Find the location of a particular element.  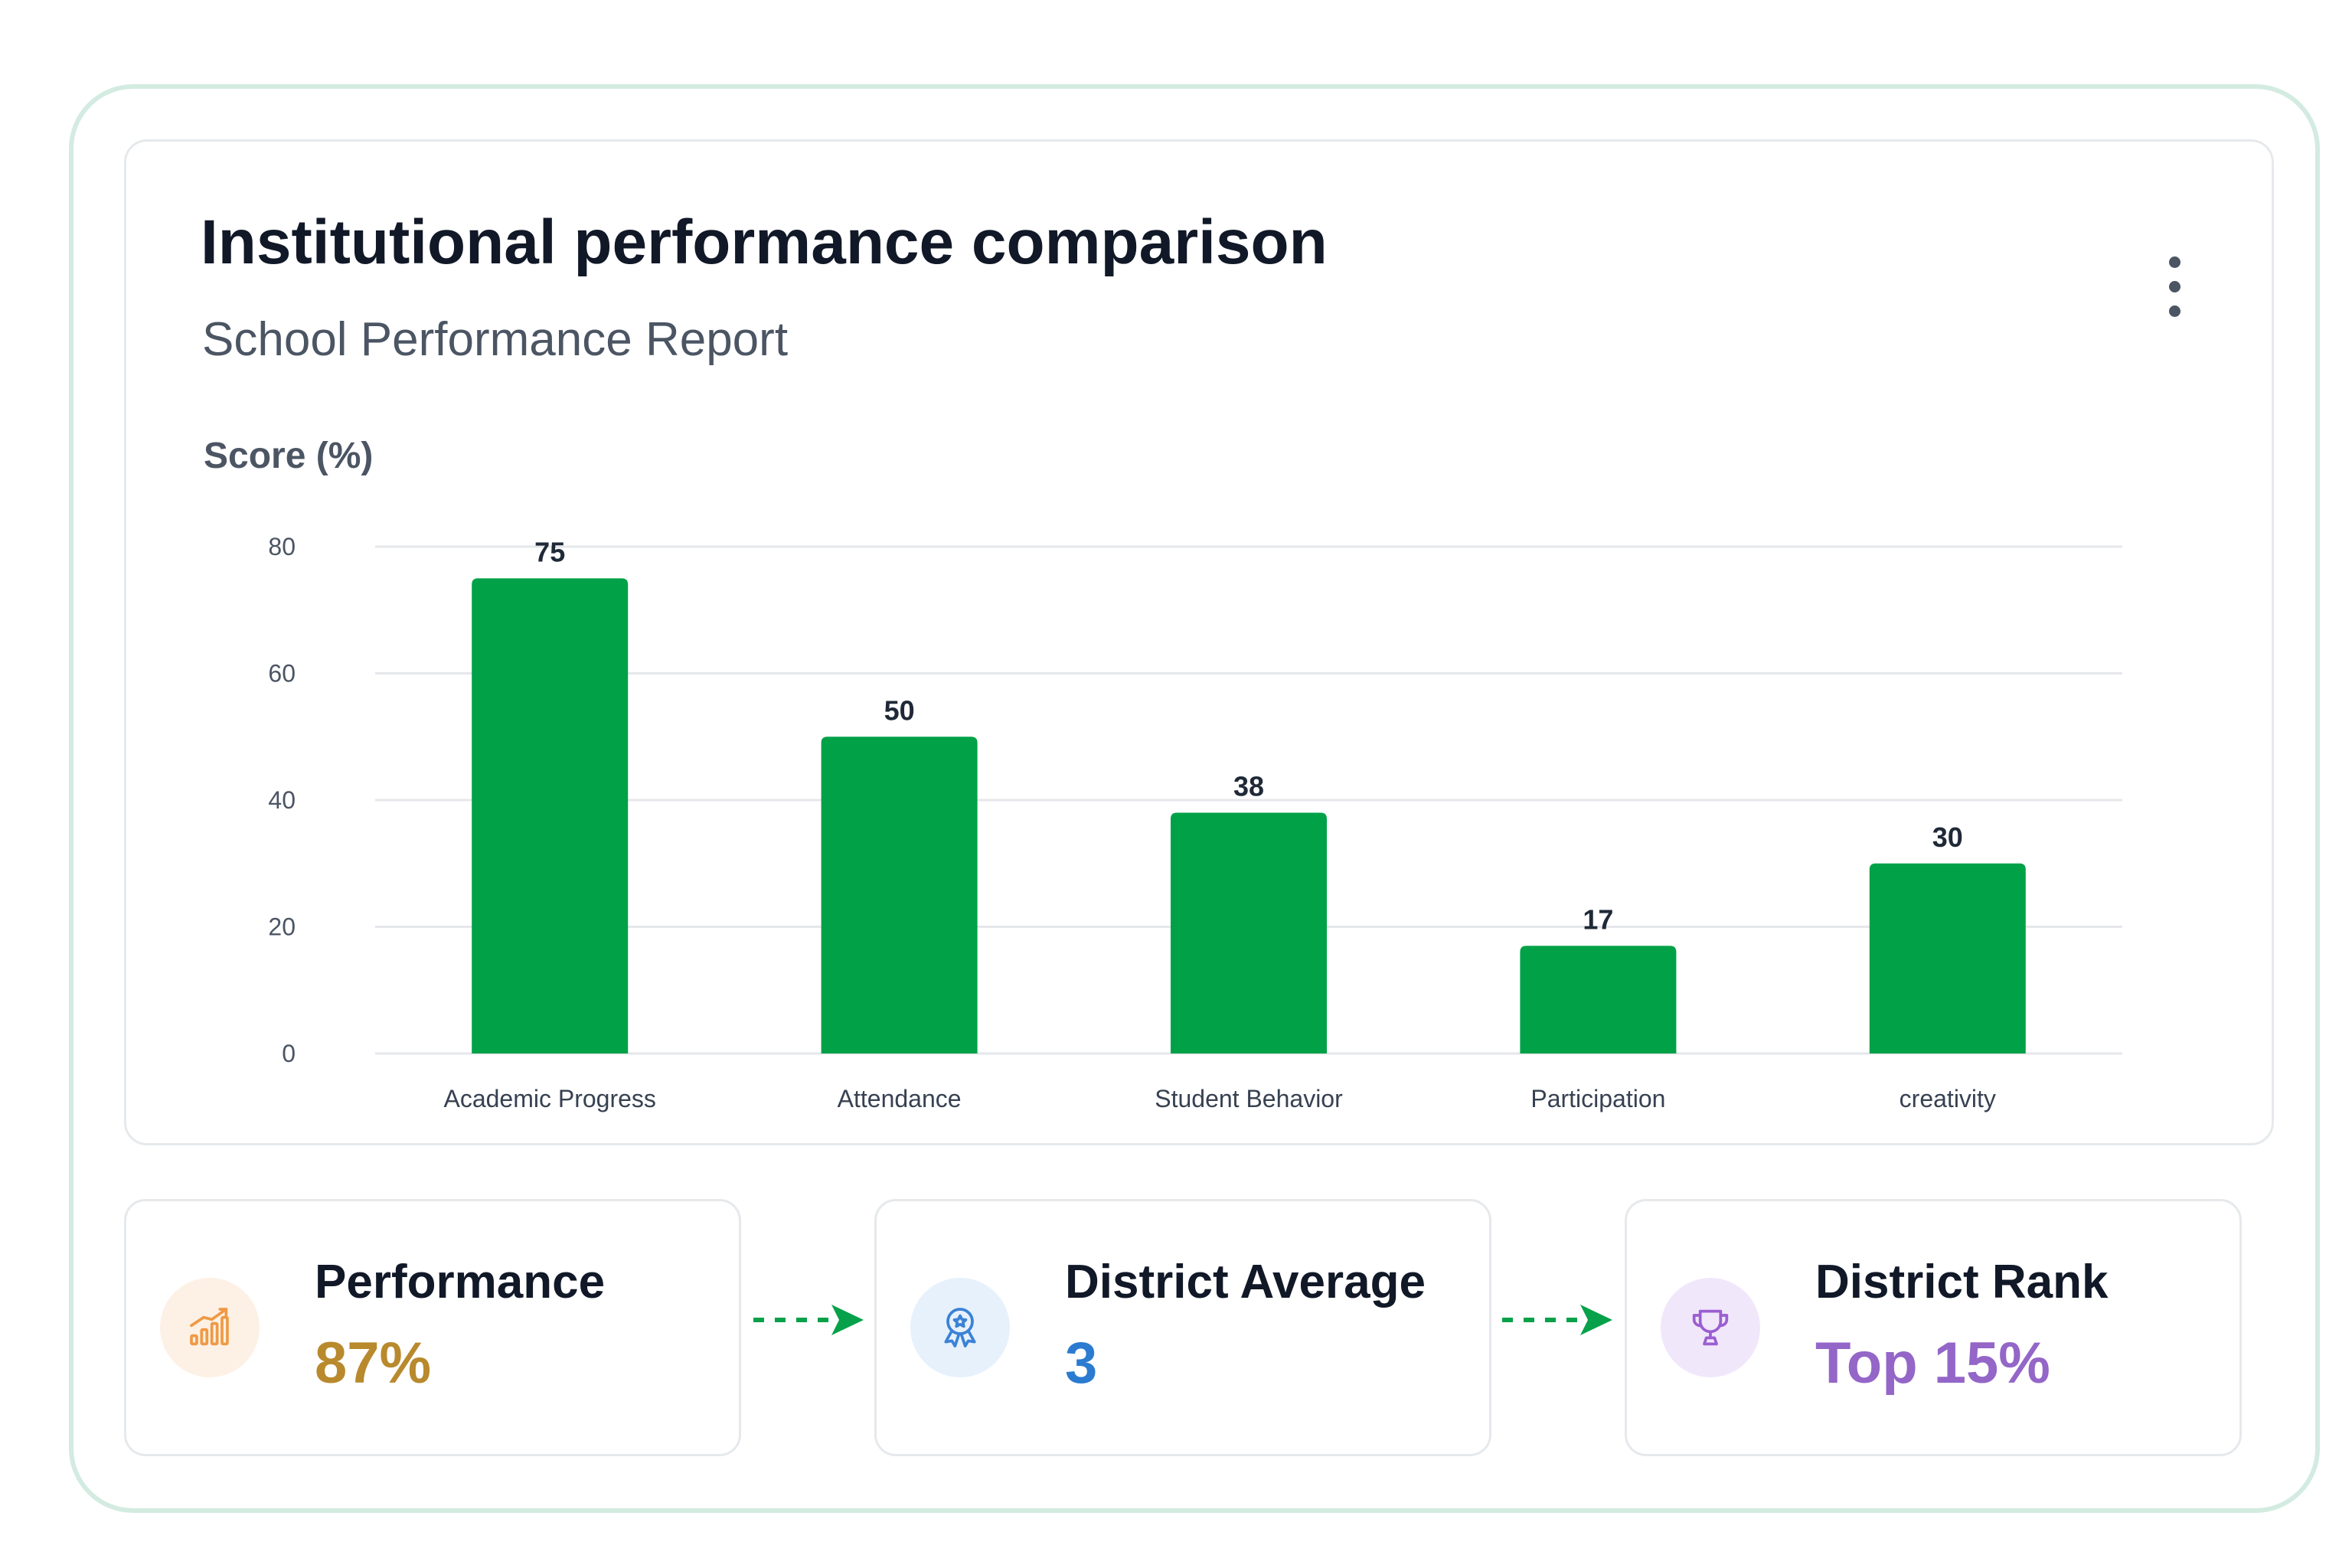

stat-card-district-rank: District Rank Top 15% is located at coordinates (1933, 1327).